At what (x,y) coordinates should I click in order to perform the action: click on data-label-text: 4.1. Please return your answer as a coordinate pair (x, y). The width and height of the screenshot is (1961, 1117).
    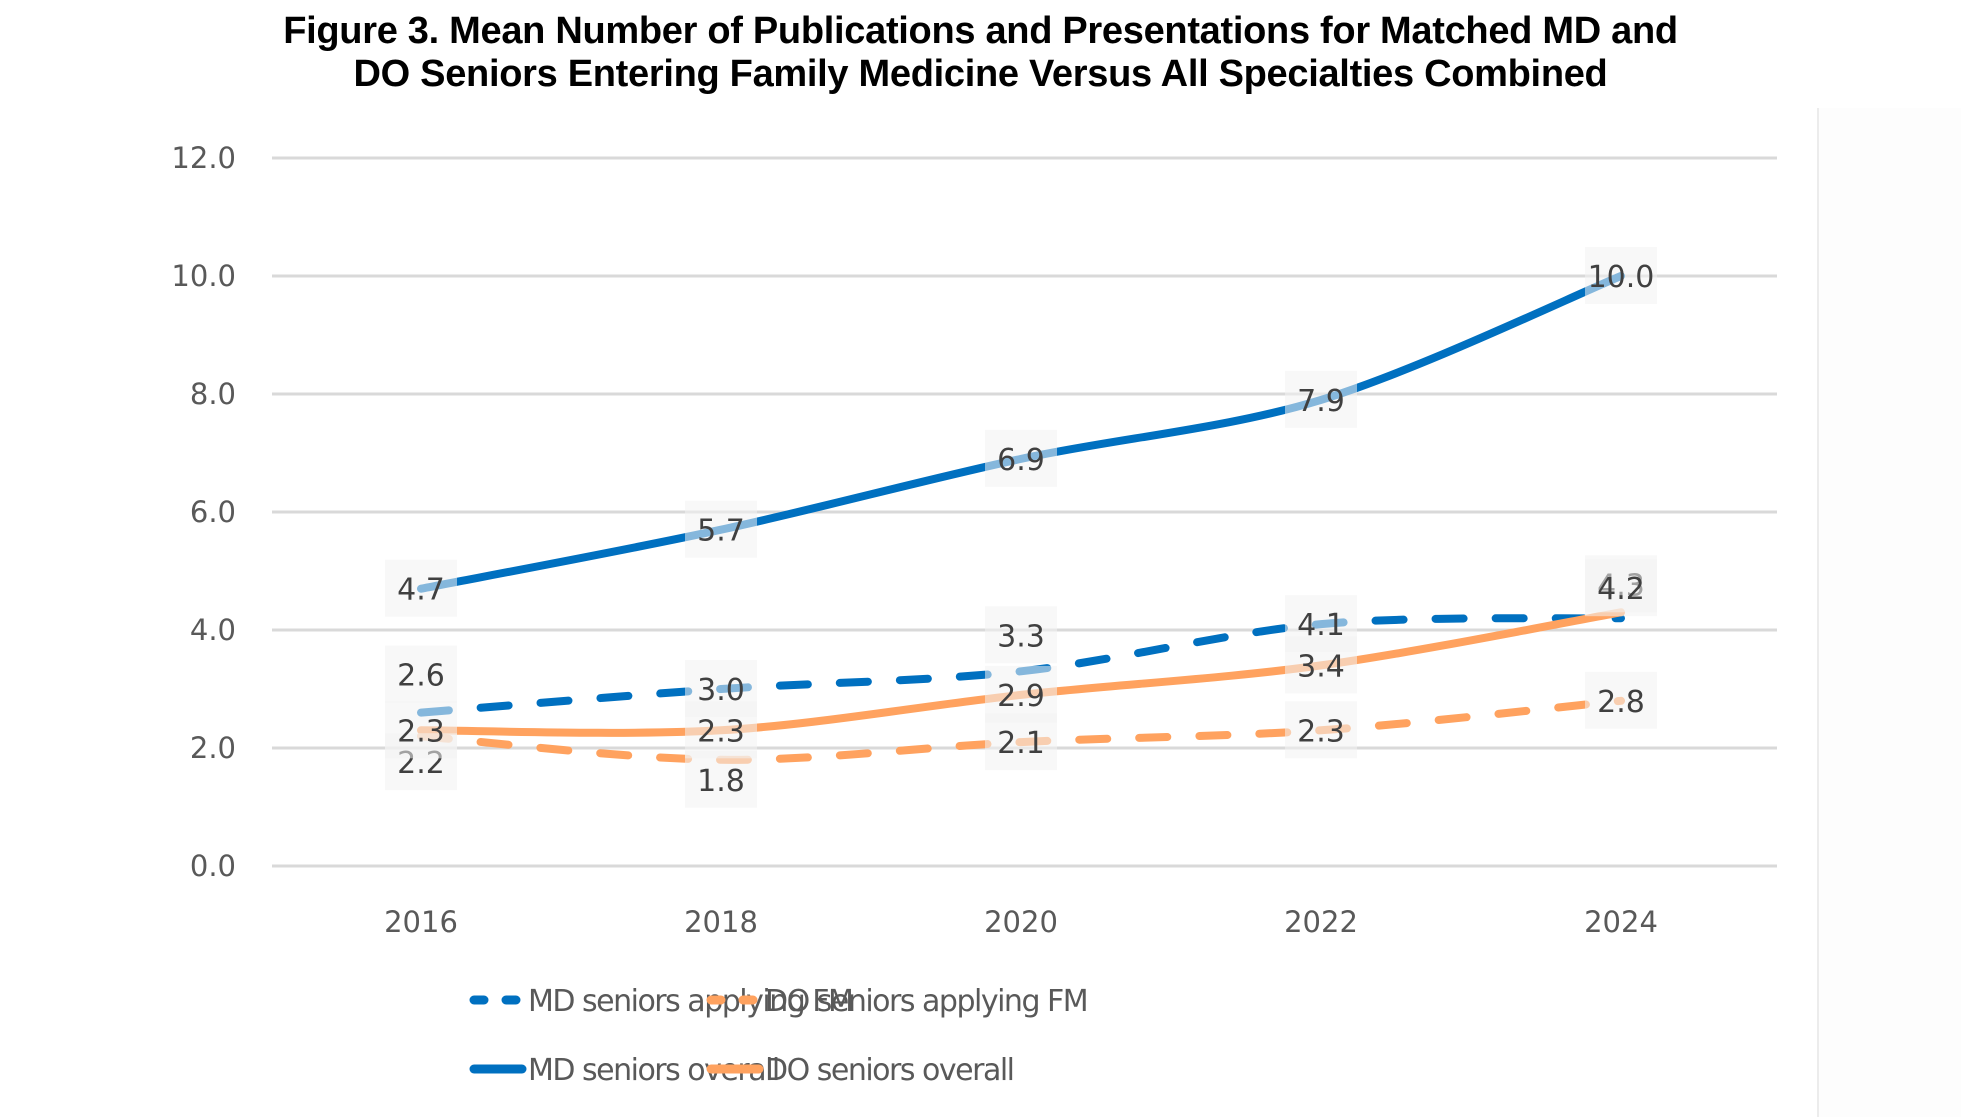
    Looking at the image, I should click on (1321, 625).